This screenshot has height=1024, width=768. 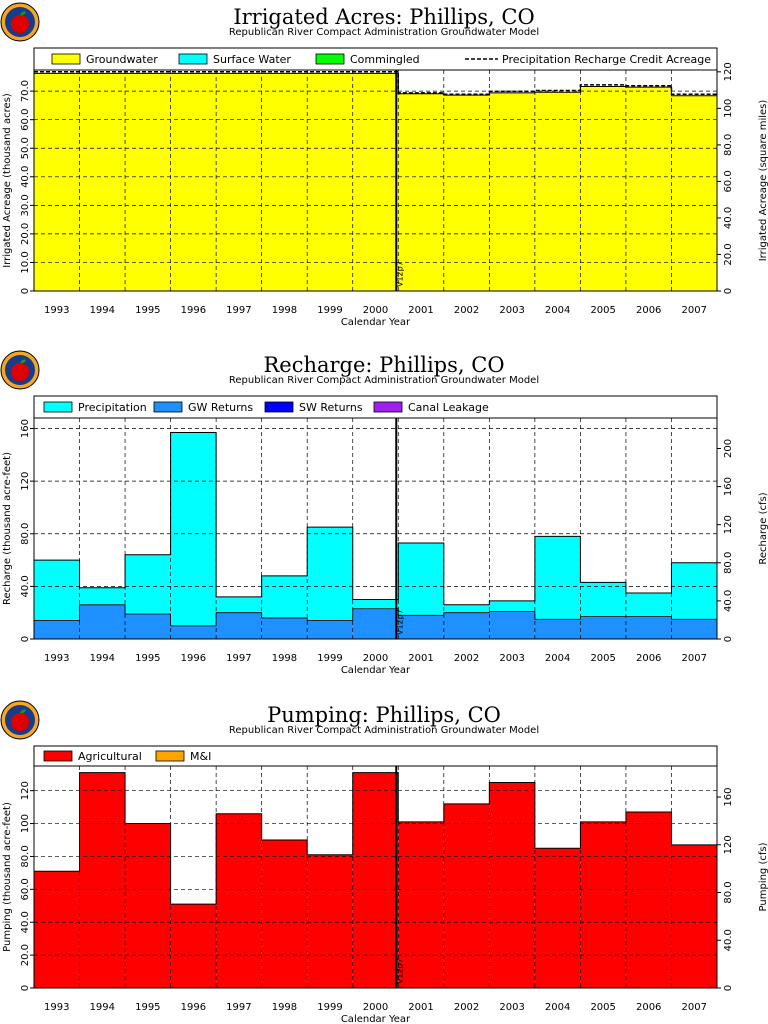 I want to click on y-tick-label: 60.0, so click(x=25, y=889).